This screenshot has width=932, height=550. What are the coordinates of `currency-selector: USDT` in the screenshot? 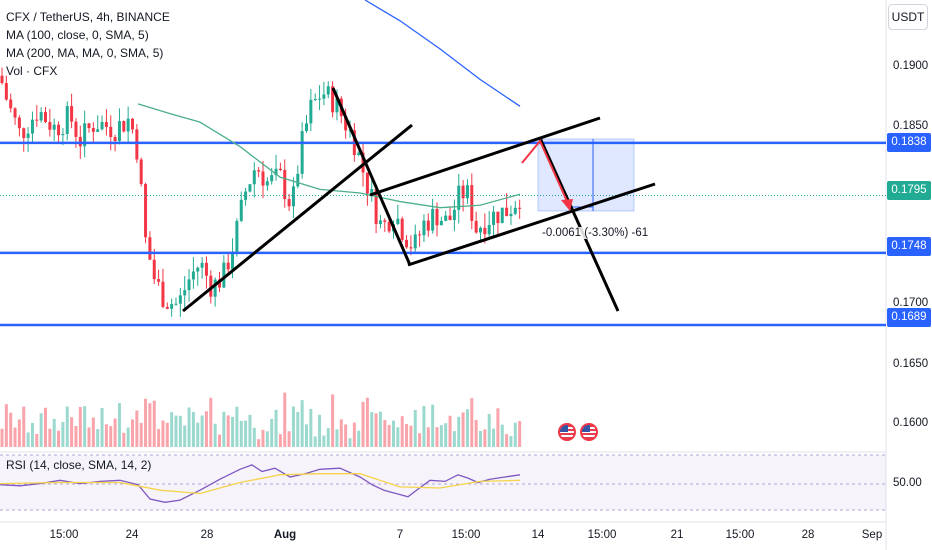 It's located at (908, 17).